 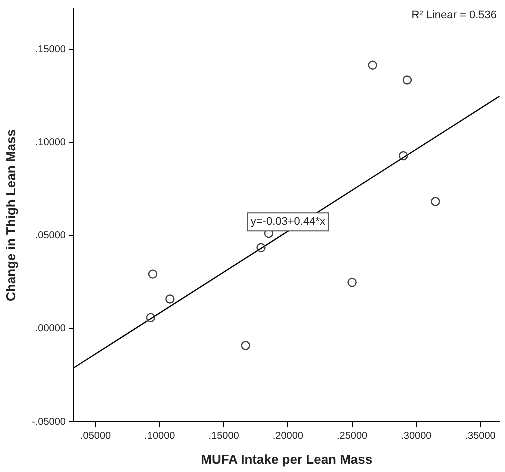 What do you see at coordinates (96, 436) in the screenshot?
I see `x-tick-label: .05000` at bounding box center [96, 436].